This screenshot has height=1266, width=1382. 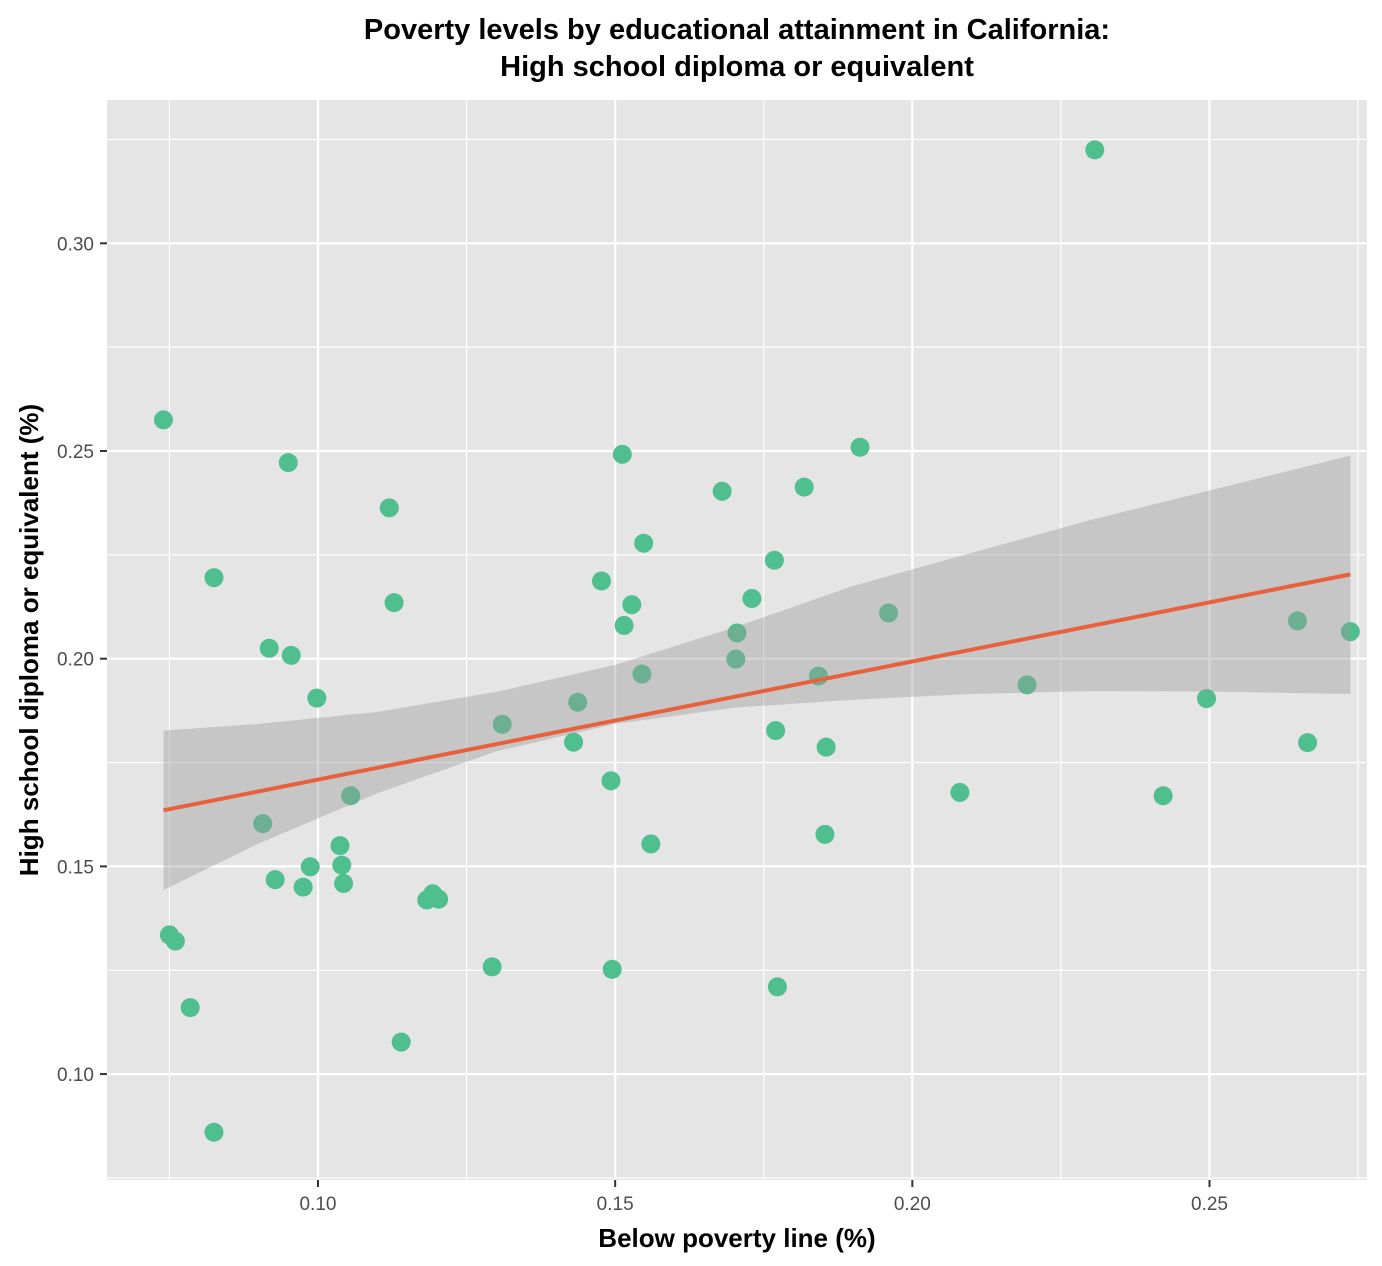 I want to click on y-tick-label: 0.20, so click(x=75, y=660).